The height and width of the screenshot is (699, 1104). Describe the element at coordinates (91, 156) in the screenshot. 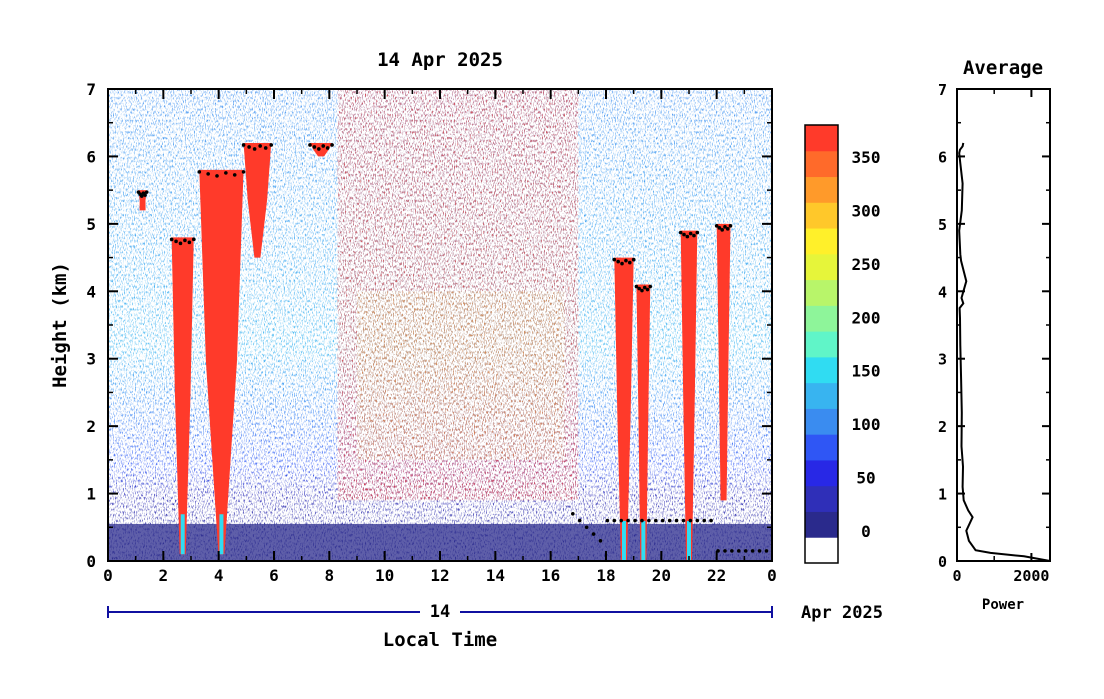

I see `y-tick-label: 6` at that location.